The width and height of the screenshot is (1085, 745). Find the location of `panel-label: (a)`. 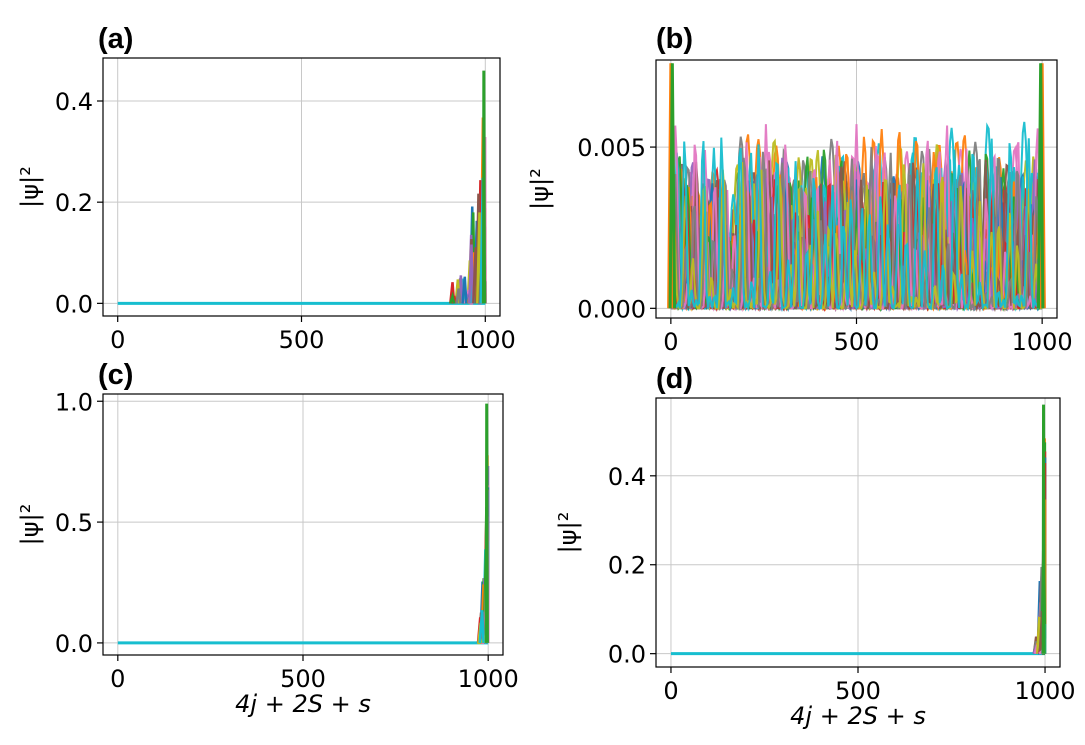

panel-label: (a) is located at coordinates (115, 39).